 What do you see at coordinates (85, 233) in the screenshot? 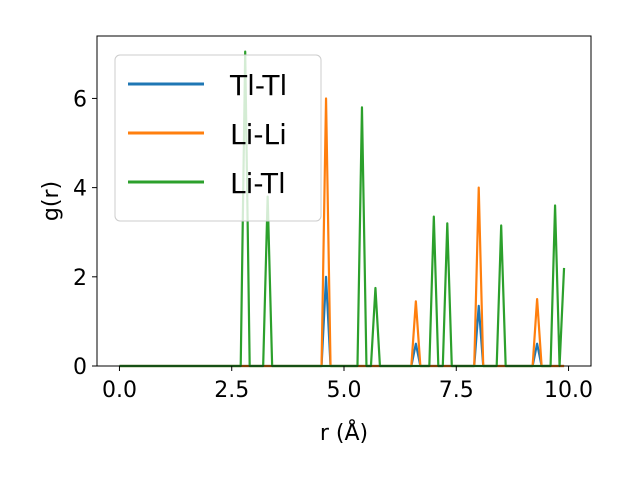
I see `y-axis: 0 2 4 6` at bounding box center [85, 233].